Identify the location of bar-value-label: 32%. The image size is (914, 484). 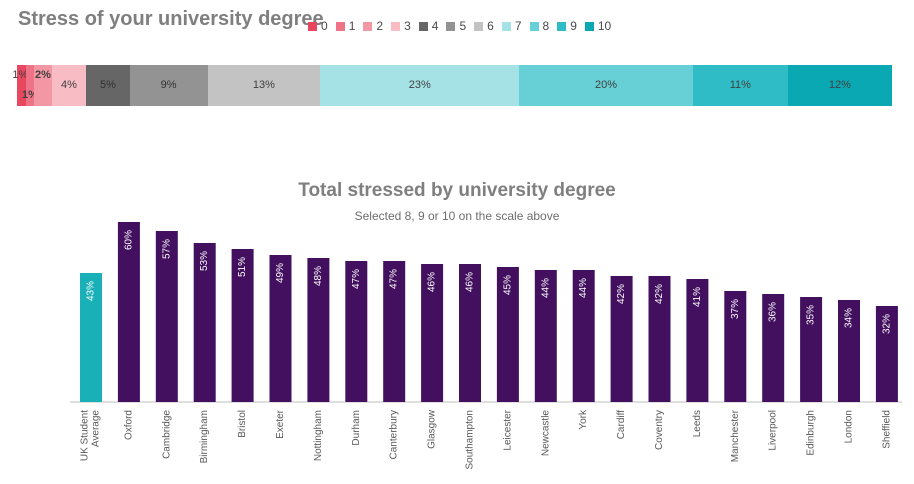
(886, 324).